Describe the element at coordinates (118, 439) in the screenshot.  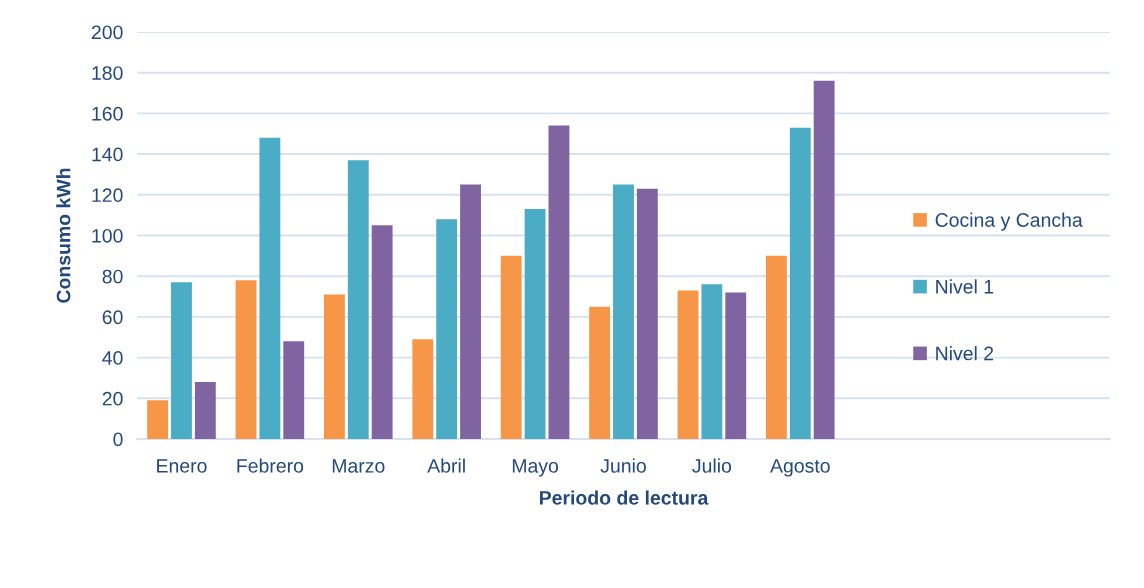
I see `y-tick-label: 0` at that location.